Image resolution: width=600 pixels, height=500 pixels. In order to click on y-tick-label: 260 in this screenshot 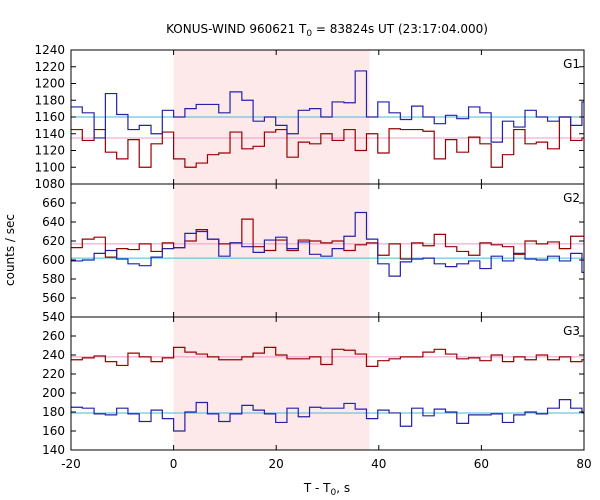, I will do `click(53, 336)`.